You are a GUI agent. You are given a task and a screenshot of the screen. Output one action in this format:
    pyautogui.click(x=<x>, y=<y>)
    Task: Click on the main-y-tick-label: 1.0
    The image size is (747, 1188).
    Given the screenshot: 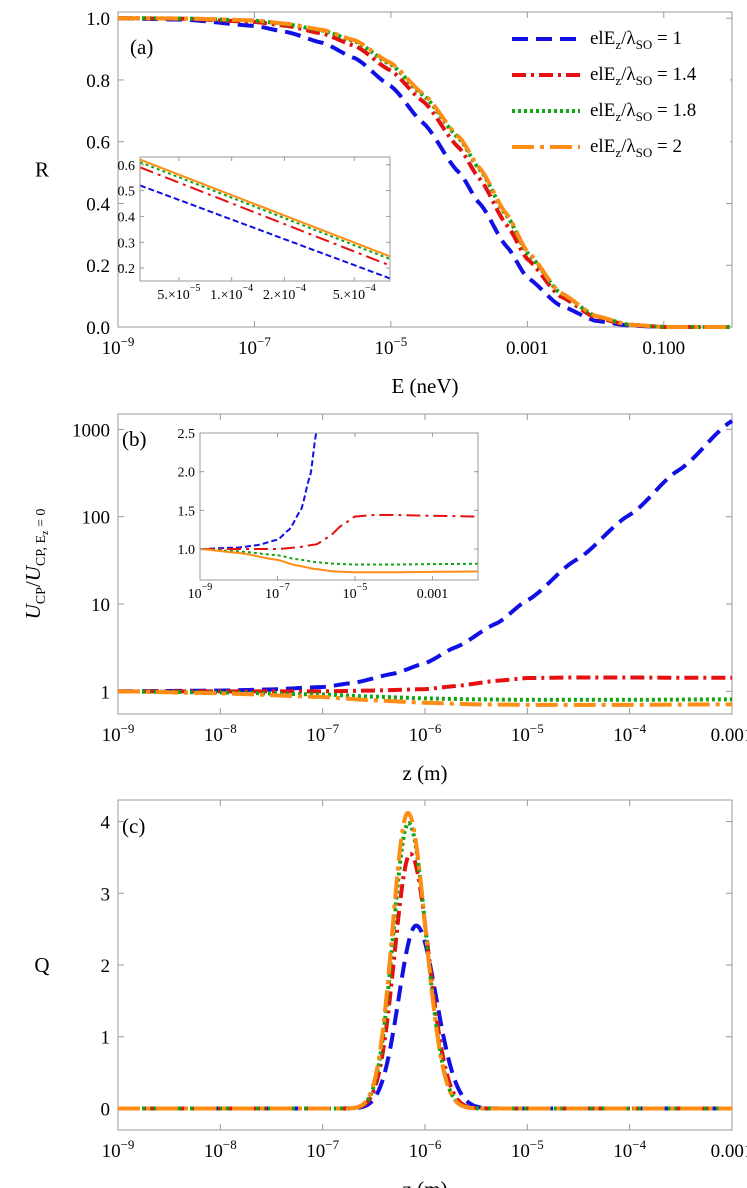 What is the action you would take?
    pyautogui.click(x=98, y=19)
    